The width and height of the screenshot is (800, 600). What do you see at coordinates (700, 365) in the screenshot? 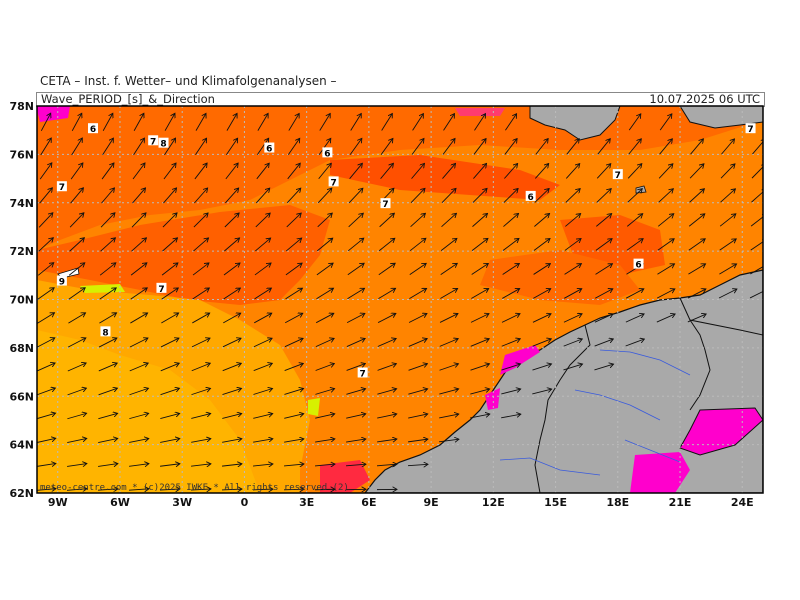
I see `border-sweden-finland` at bounding box center [700, 365].